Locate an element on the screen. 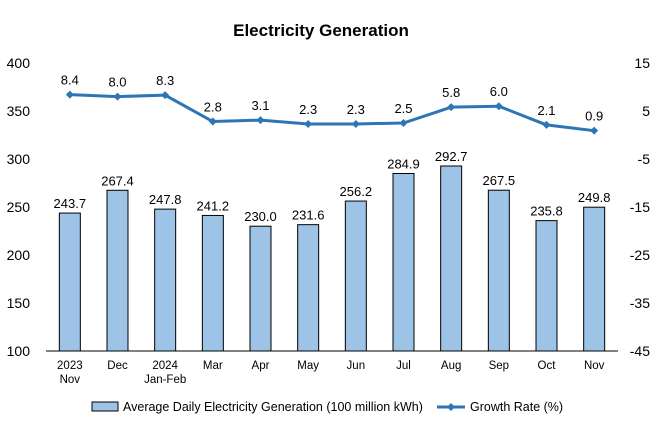  legend-line-marker is located at coordinates (451, 407).